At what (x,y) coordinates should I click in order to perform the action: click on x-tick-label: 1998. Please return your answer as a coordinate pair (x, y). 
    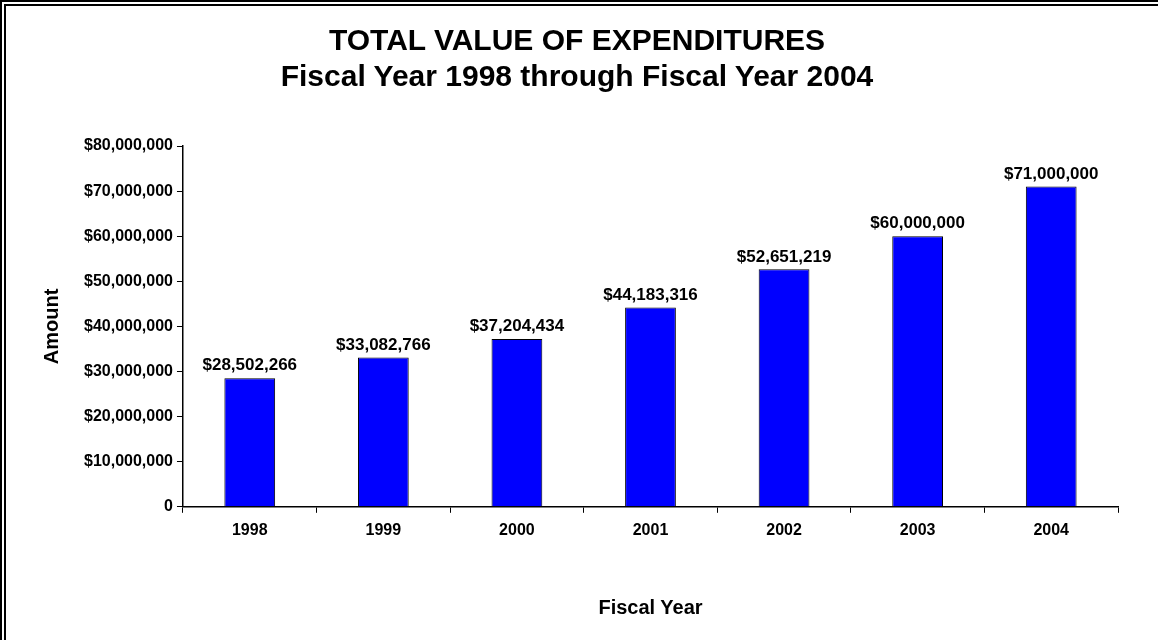
    Looking at the image, I should click on (249, 529).